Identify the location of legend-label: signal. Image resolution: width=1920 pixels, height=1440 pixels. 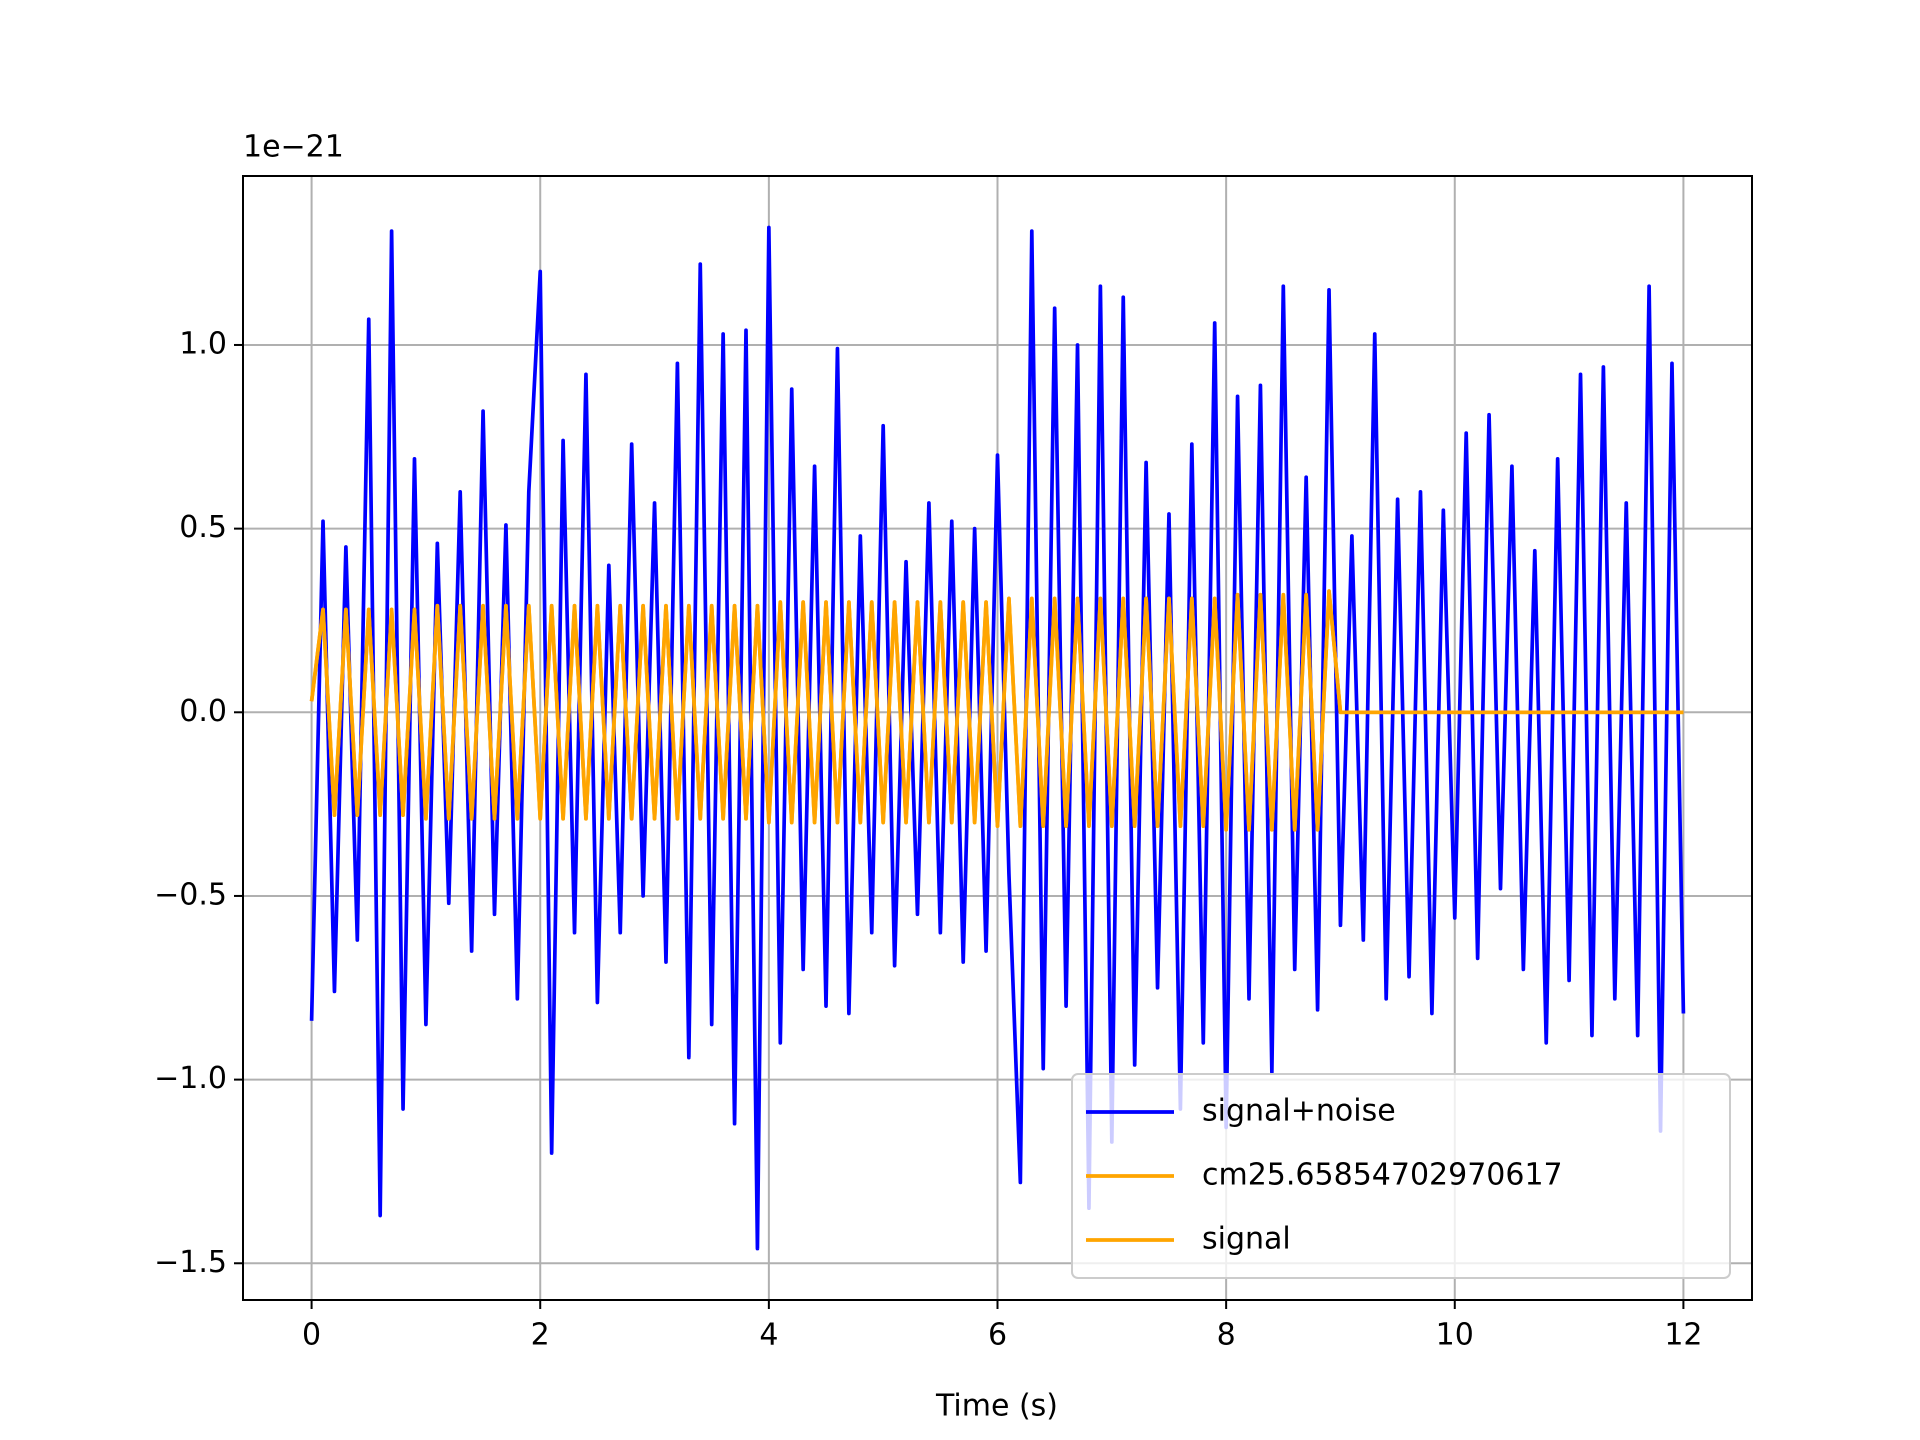
(1246, 1239).